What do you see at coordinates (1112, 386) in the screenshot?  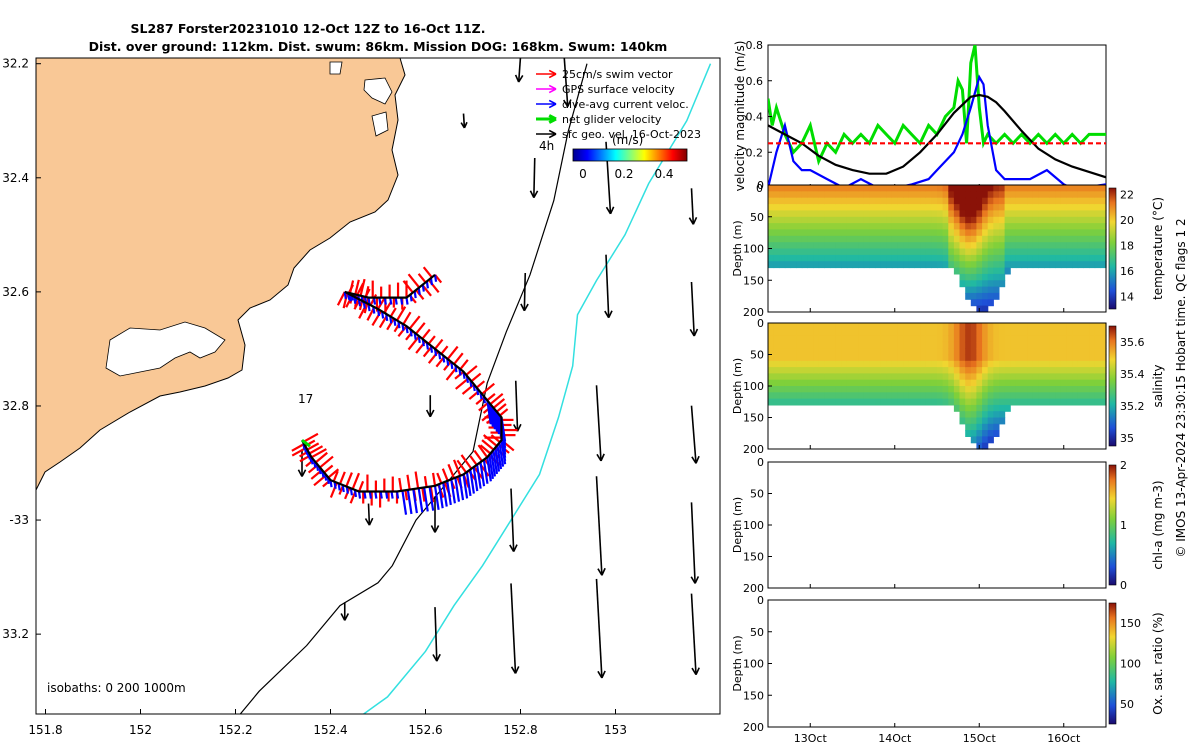 I see `section-colorbar` at bounding box center [1112, 386].